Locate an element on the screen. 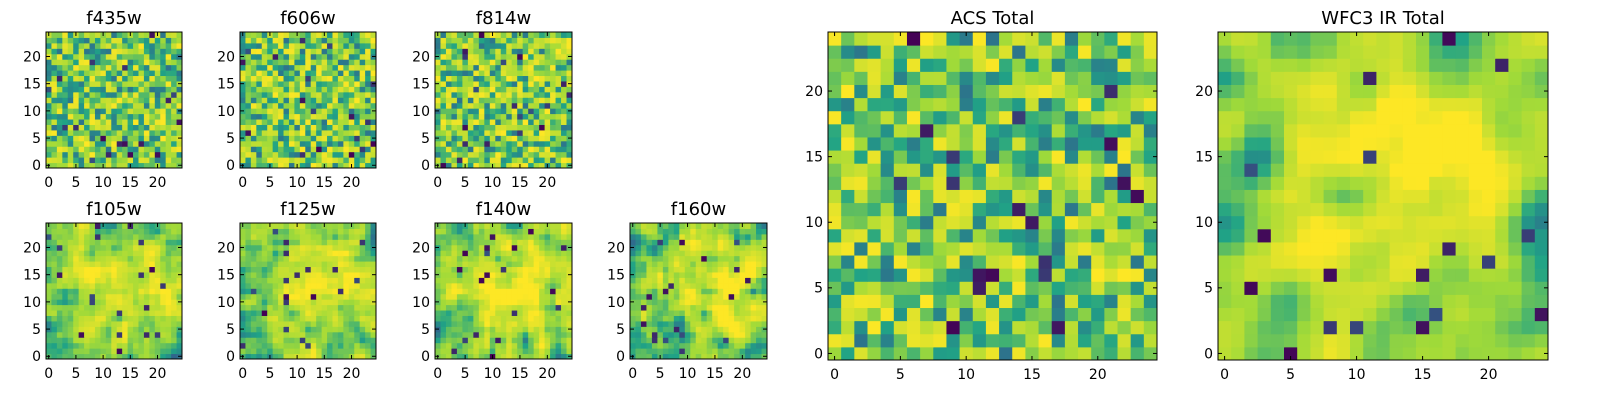 Image resolution: width=1600 pixels, height=400 pixels. y-tick-label: 20 is located at coordinates (421, 248).